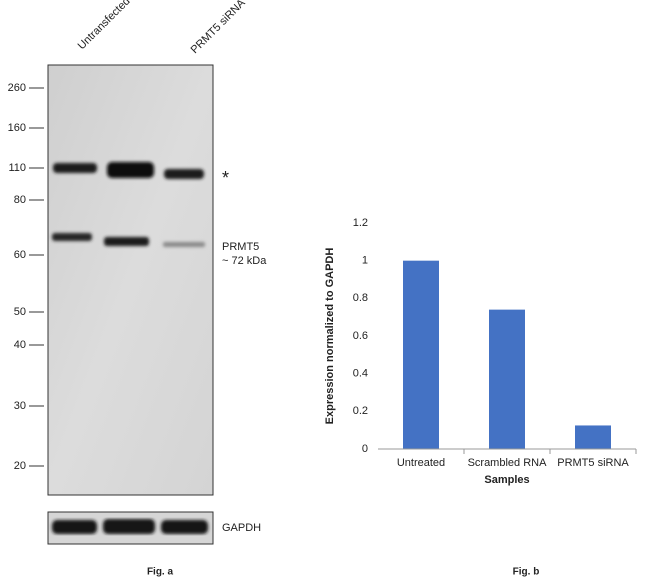  Describe the element at coordinates (17, 88) in the screenshot. I see `marker-label: 260` at that location.